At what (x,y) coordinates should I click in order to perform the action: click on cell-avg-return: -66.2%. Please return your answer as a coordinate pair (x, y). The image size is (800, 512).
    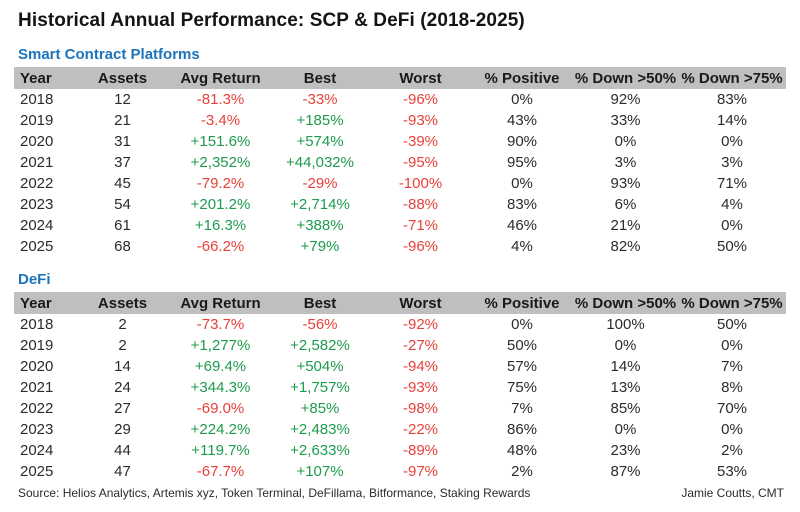
    Looking at the image, I should click on (220, 246).